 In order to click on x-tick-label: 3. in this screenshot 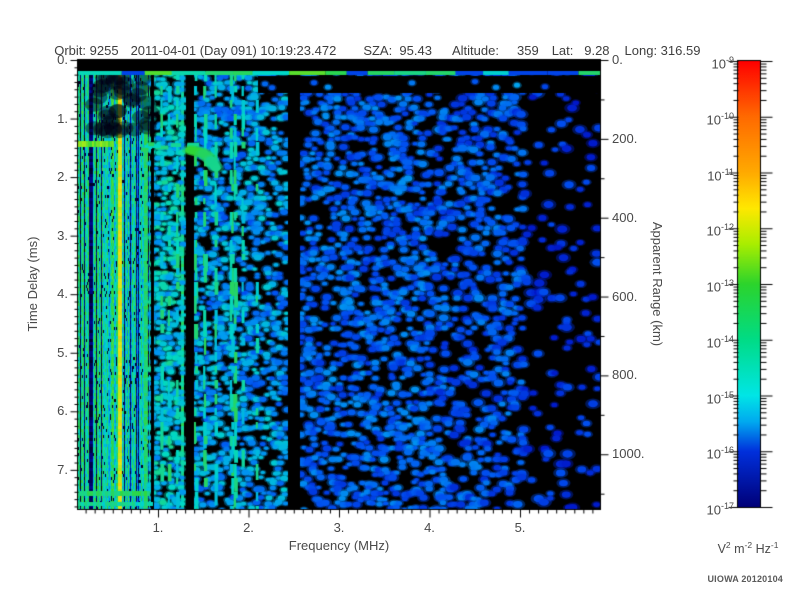, I will do `click(339, 527)`.